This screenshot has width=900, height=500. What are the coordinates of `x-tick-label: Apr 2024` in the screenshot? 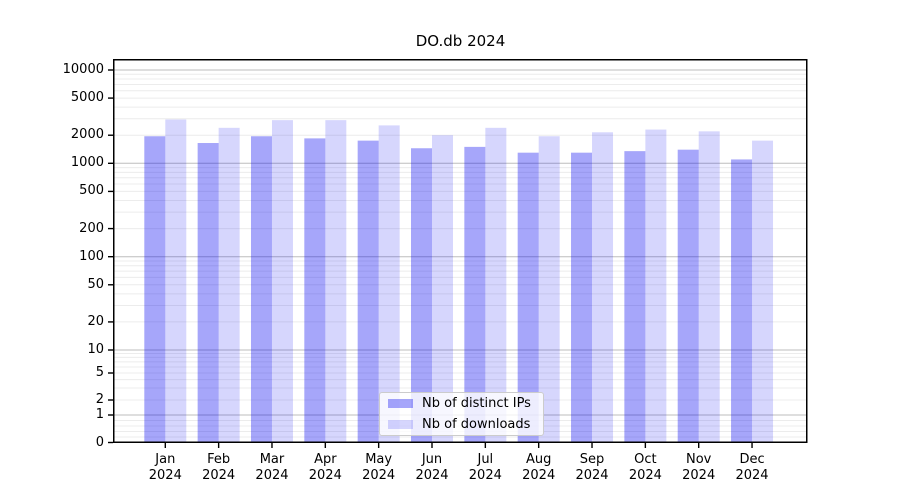 It's located at (325, 468).